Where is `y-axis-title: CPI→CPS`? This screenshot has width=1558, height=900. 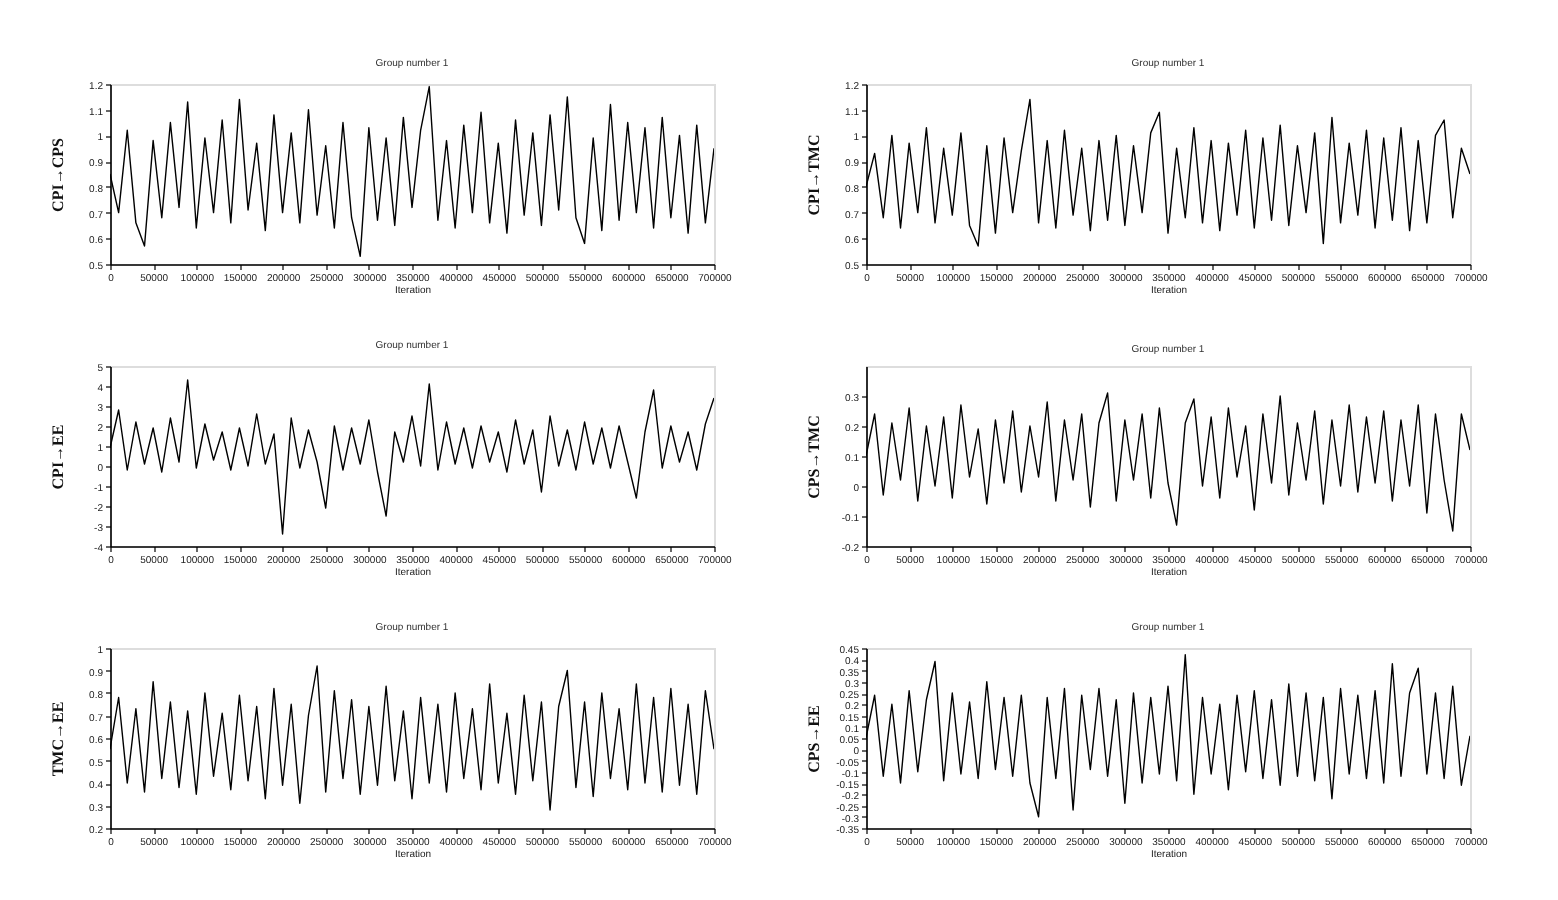 y-axis-title: CPI→CPS is located at coordinates (58, 174).